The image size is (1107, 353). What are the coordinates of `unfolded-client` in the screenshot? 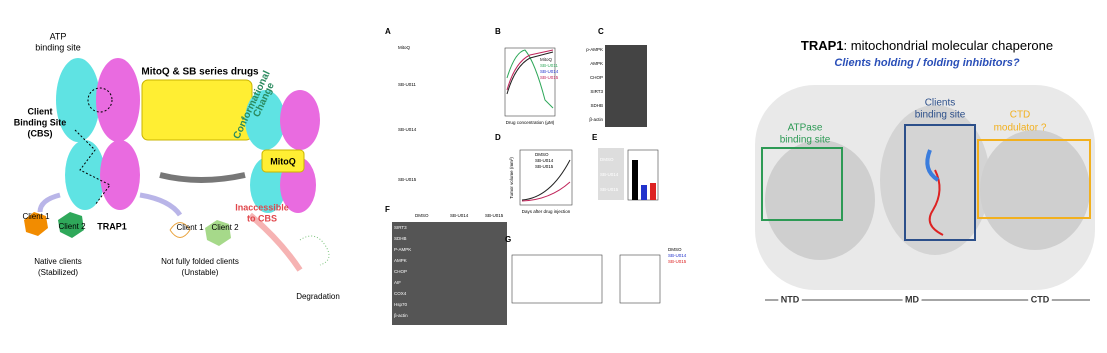 It's located at (180, 230).